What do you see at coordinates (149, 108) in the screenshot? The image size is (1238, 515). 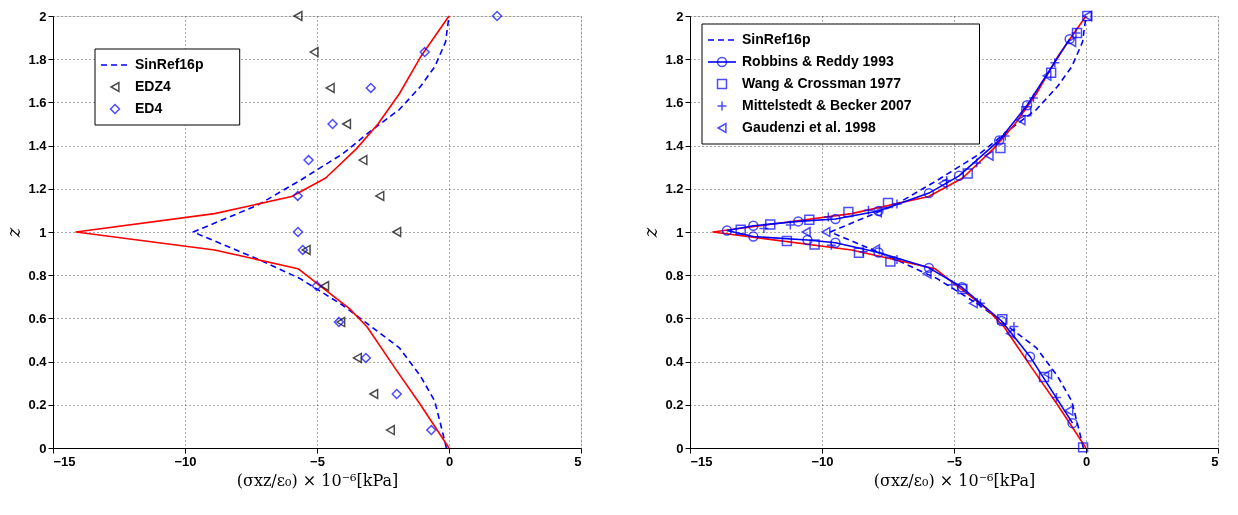 I see `legend-label: ED4` at bounding box center [149, 108].